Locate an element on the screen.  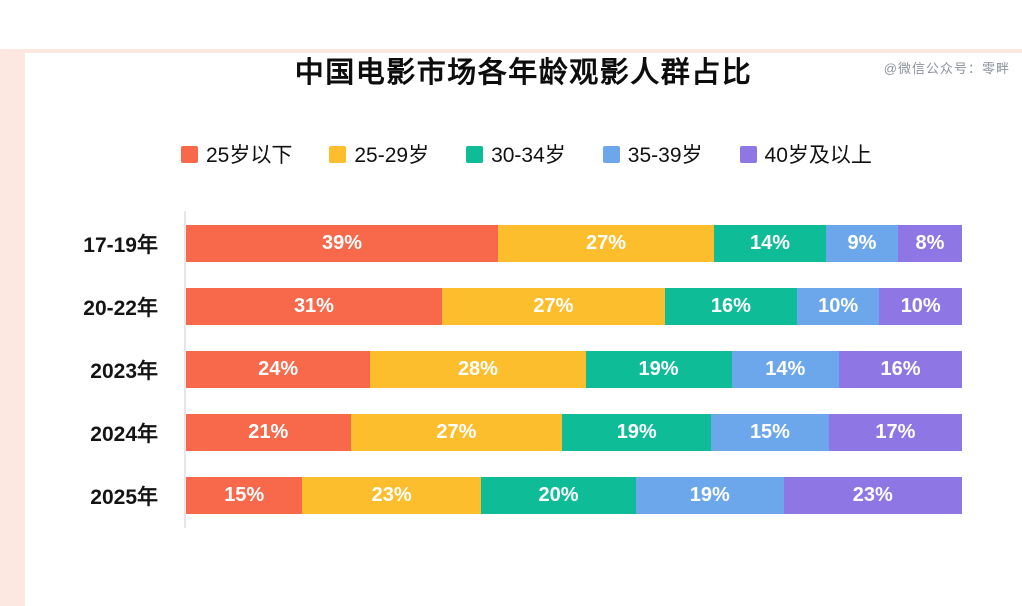
bar-segment: 8% is located at coordinates (930, 243).